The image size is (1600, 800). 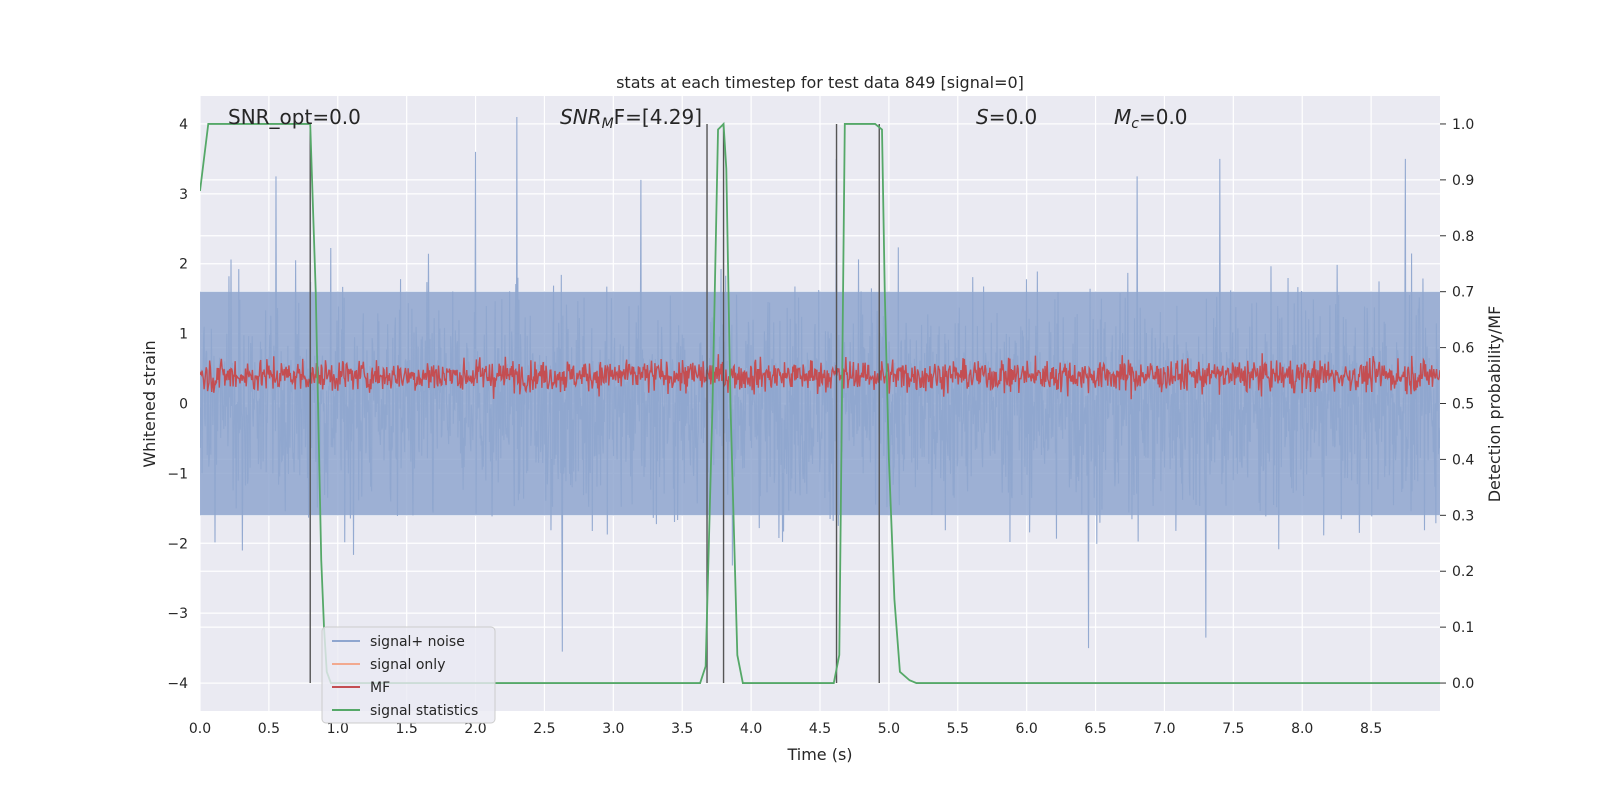 I want to click on annotation-snr-opt: SNR_opt=0.0, so click(x=294, y=117).